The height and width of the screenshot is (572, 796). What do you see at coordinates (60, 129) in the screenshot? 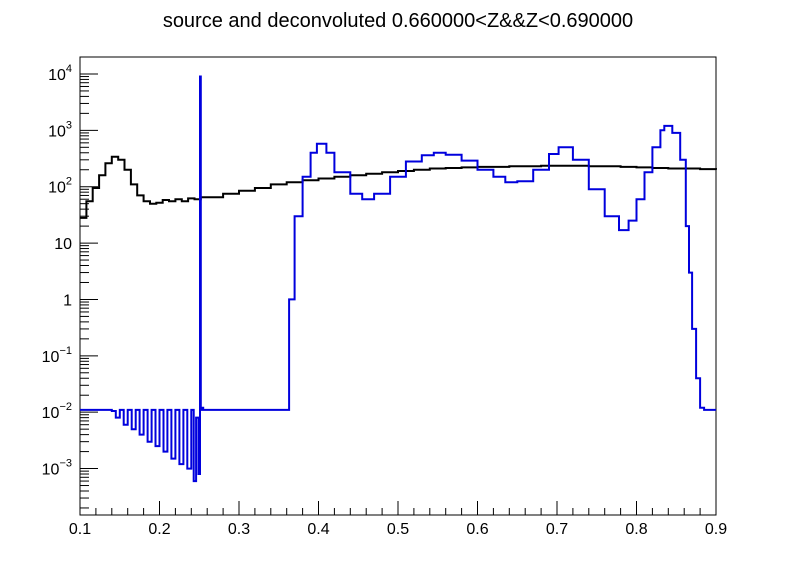
I see `y-tick-label: 10³` at bounding box center [60, 129].